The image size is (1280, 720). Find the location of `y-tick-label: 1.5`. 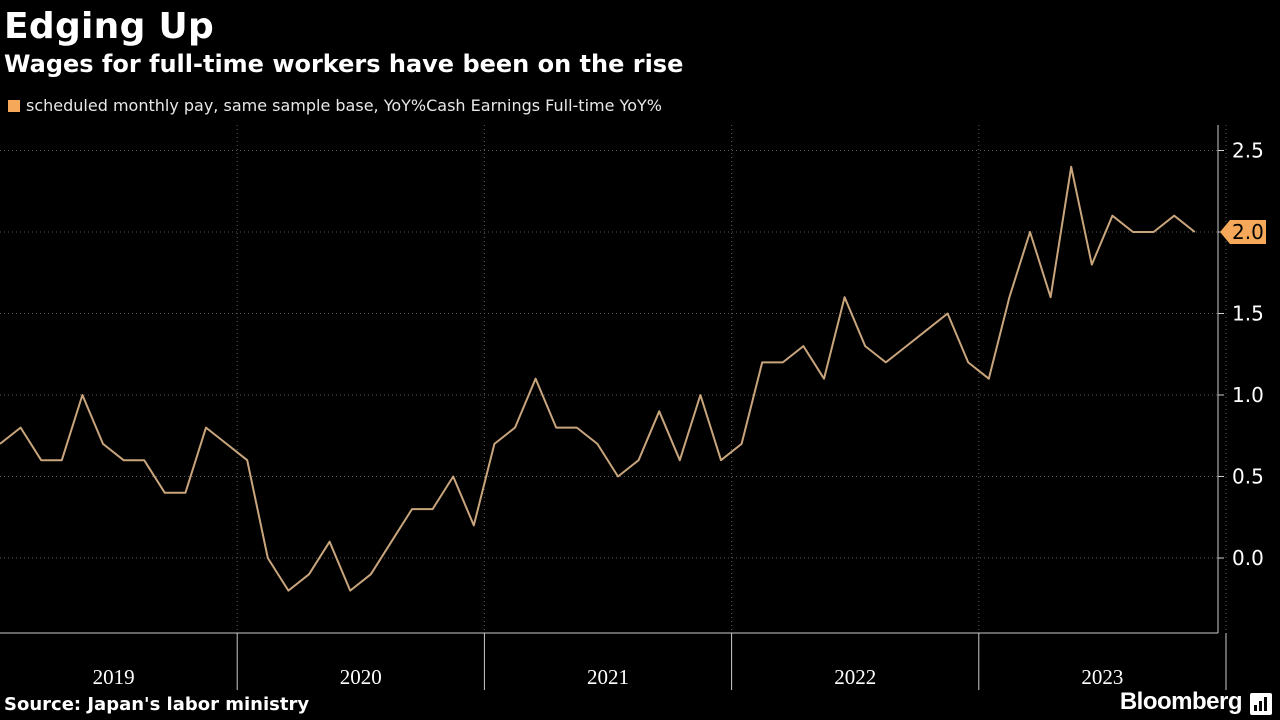

y-tick-label: 1.5 is located at coordinates (1248, 314).